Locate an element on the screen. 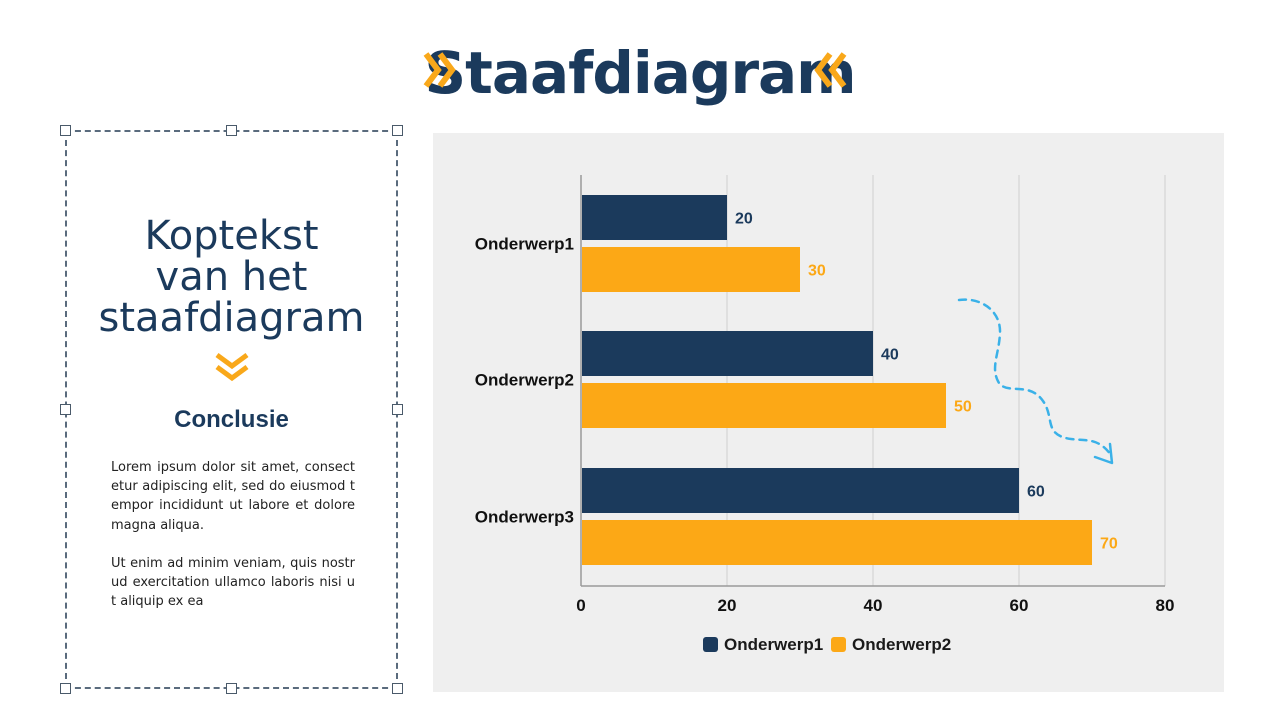  data-label: 60 is located at coordinates (1036, 492).